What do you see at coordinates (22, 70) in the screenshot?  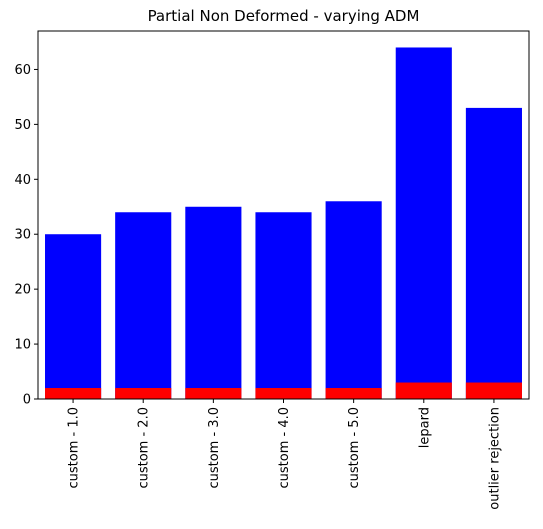 I see `y-tick-label: 60` at bounding box center [22, 70].